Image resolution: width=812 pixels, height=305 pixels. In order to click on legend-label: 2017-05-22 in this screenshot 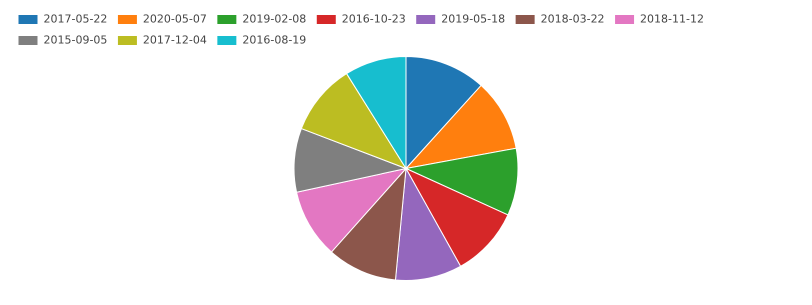, I will do `click(76, 19)`.